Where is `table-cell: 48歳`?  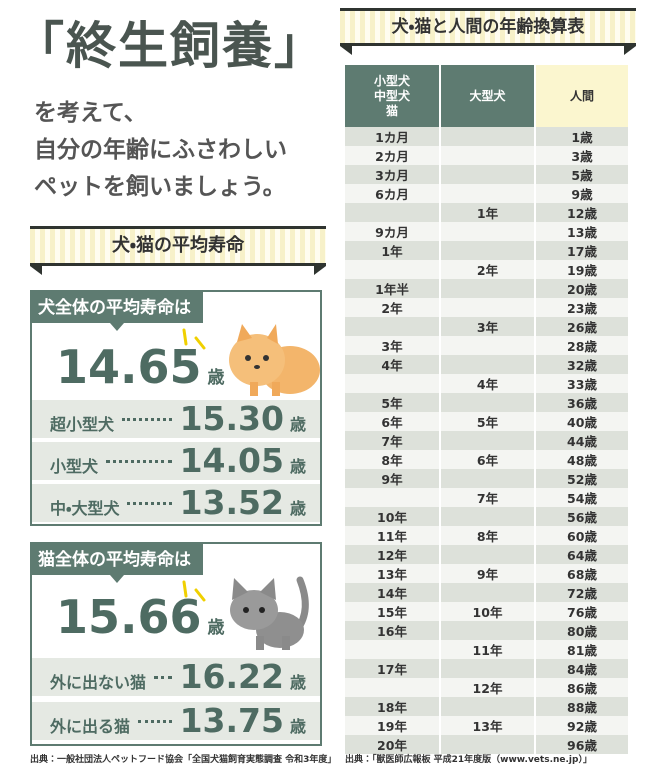
table-cell: 48歳 is located at coordinates (582, 459).